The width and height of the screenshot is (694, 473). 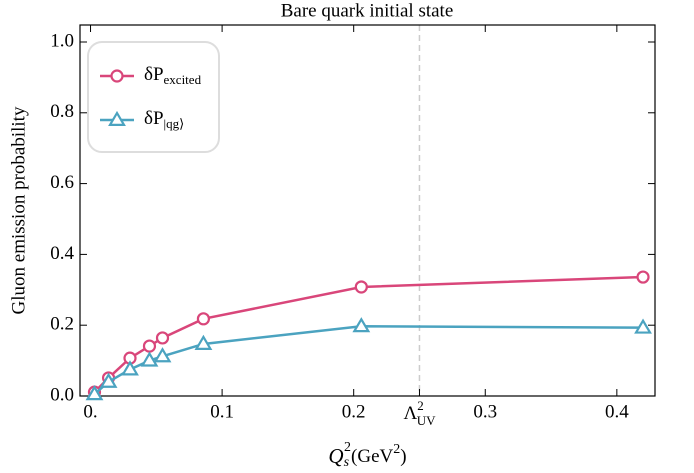 What do you see at coordinates (62, 324) in the screenshot?
I see `y-tick-label: 0.2` at bounding box center [62, 324].